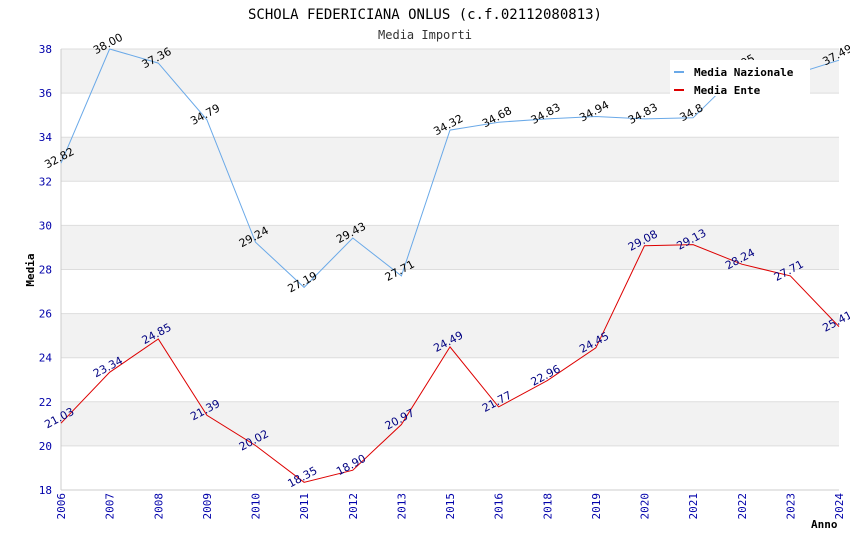  What do you see at coordinates (790, 506) in the screenshot?
I see `x-tick-label: 2023` at bounding box center [790, 506].